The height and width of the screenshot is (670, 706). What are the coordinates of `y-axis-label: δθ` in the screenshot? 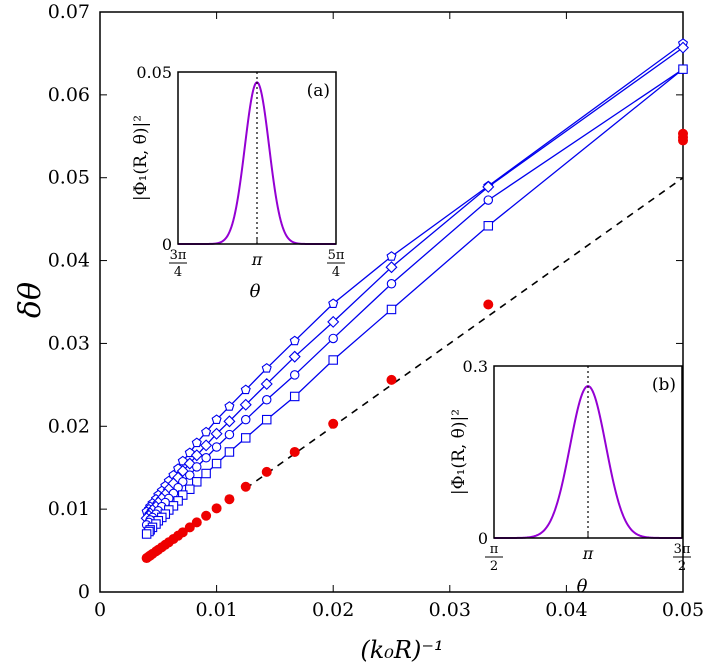 It's located at (30, 300).